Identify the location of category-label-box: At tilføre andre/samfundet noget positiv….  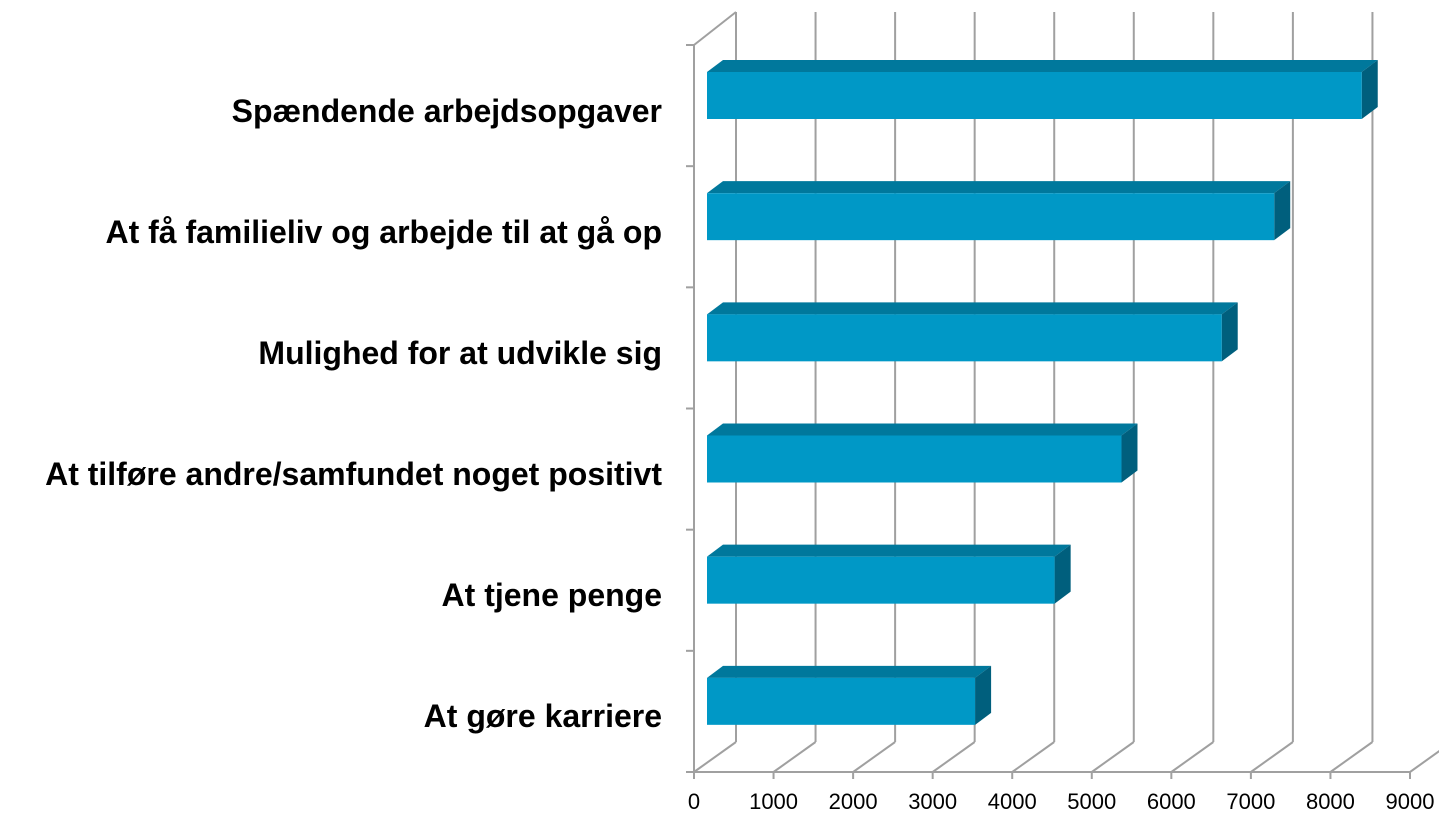
(353, 474).